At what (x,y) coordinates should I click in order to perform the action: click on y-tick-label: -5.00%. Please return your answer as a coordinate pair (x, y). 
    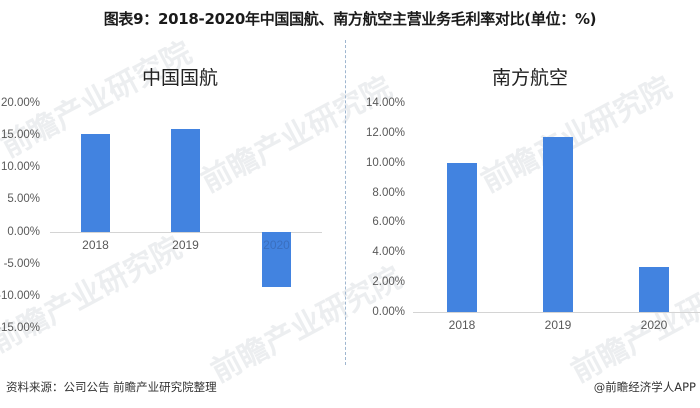
    Looking at the image, I should click on (21, 263).